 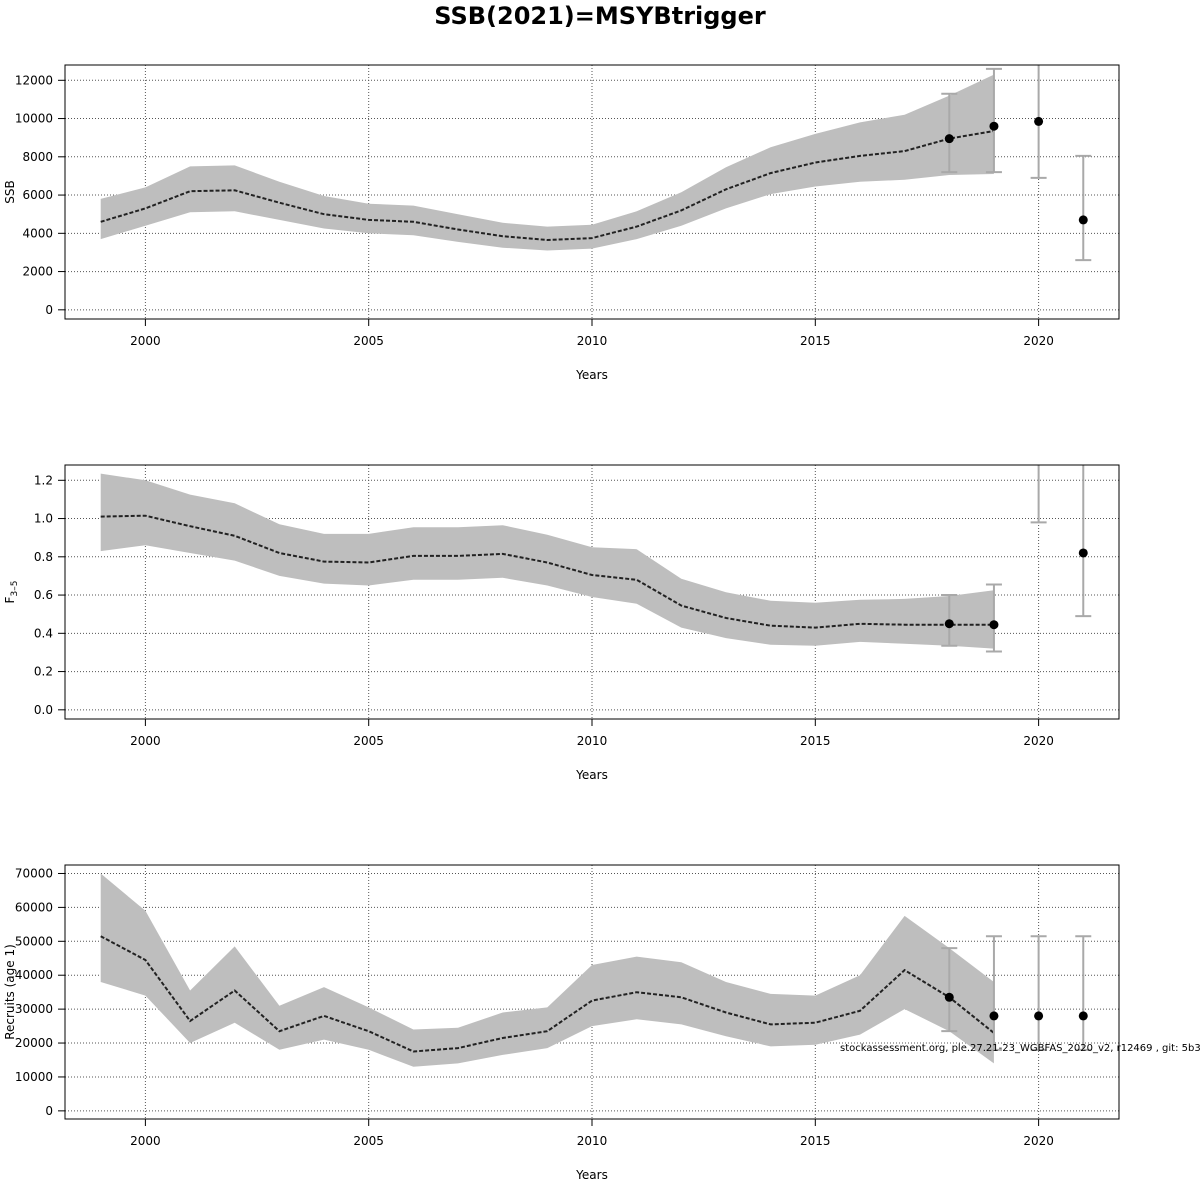 What do you see at coordinates (43, 672) in the screenshot?
I see `y-tick-label: 0.2` at bounding box center [43, 672].